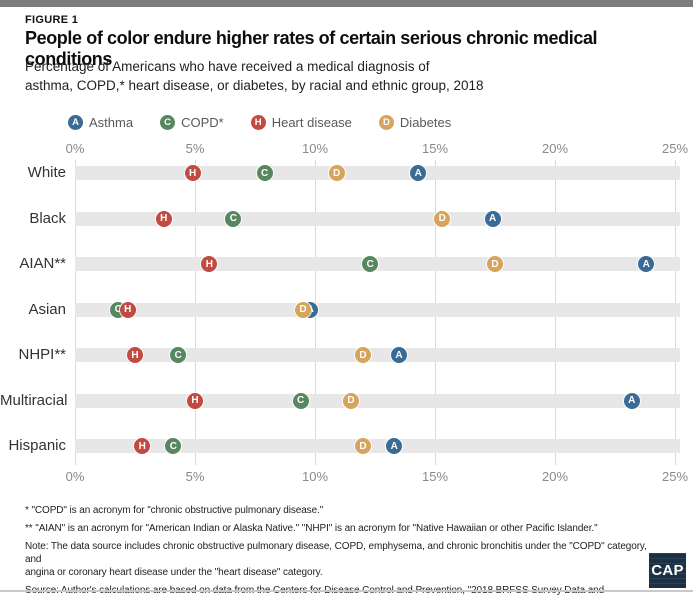 The image size is (693, 595). Describe the element at coordinates (52, 20) in the screenshot. I see `figure-number-label: FIGURE 1` at that location.